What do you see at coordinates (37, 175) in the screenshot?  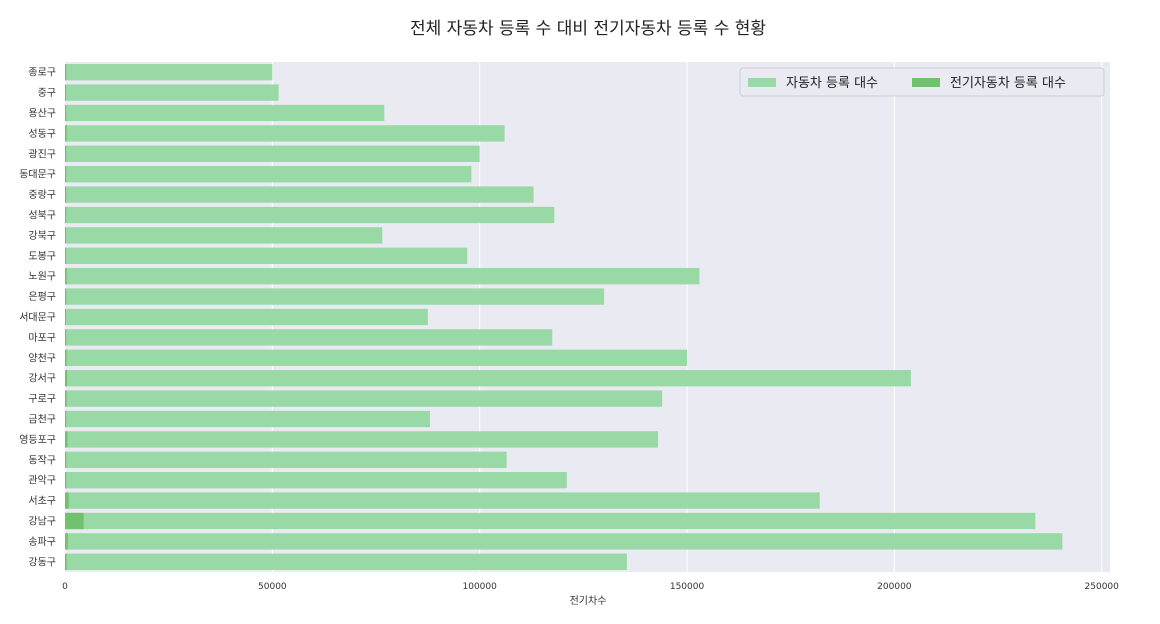 I see `y-tick-label: 동대문구` at bounding box center [37, 175].